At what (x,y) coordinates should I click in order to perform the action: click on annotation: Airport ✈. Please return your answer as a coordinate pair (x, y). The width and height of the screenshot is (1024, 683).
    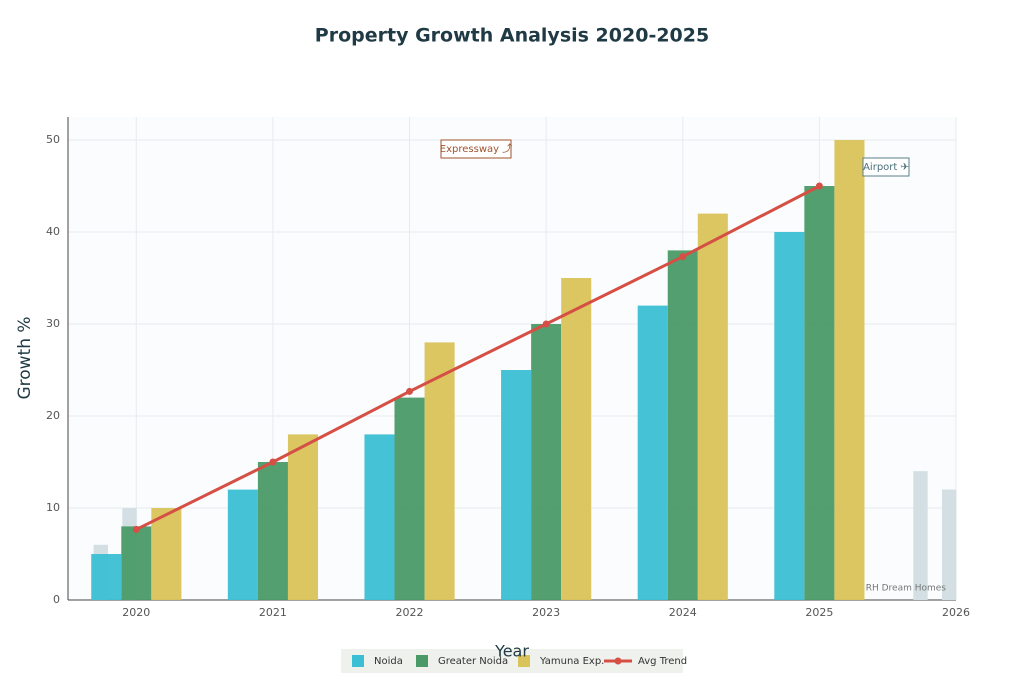
    Looking at the image, I should click on (886, 167).